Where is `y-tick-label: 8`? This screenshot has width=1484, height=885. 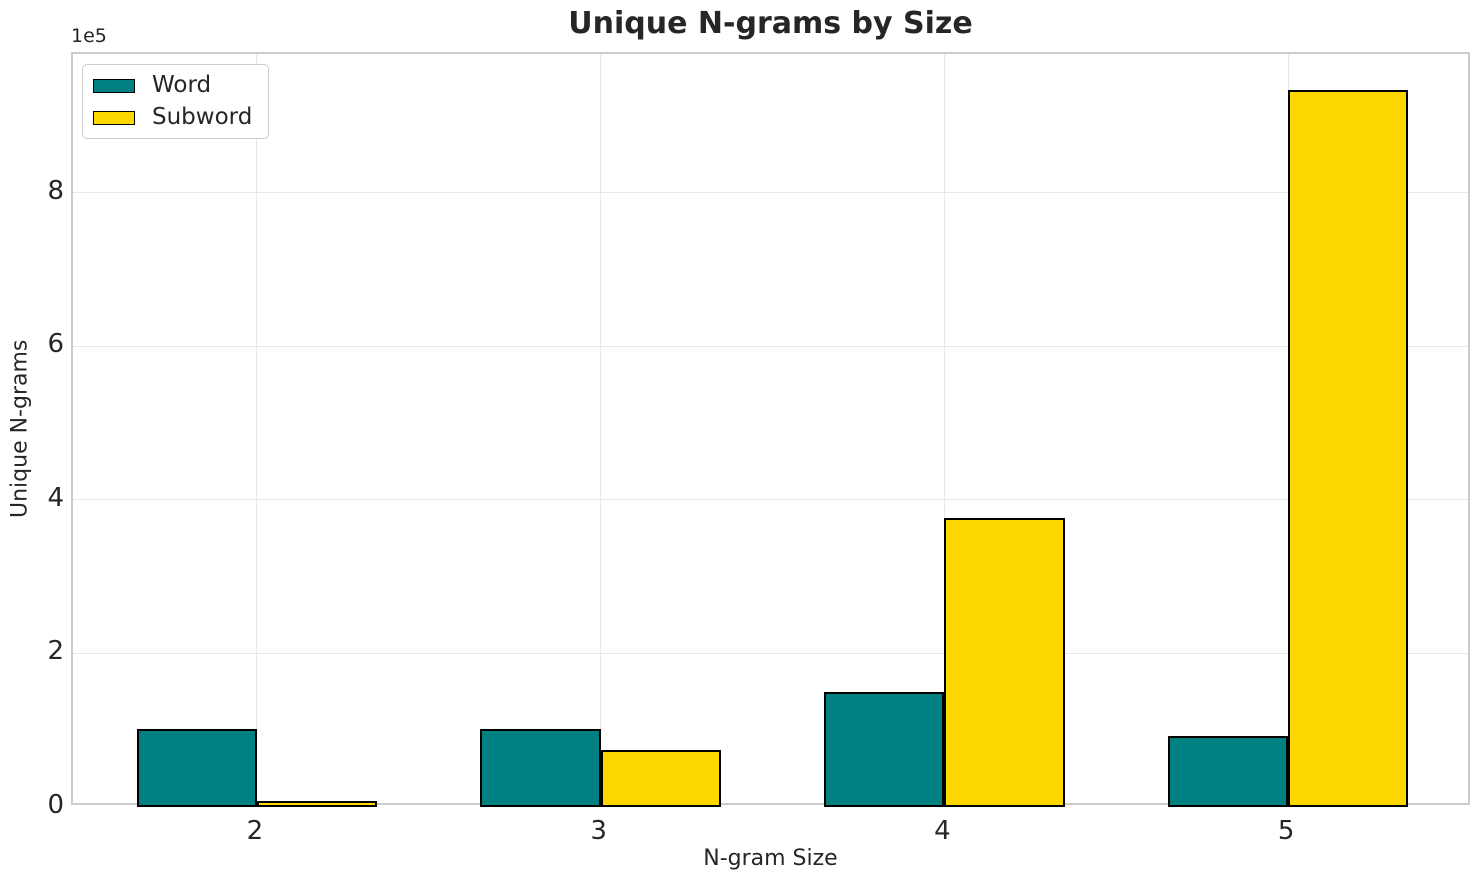
y-tick-label: 8 is located at coordinates (55, 190).